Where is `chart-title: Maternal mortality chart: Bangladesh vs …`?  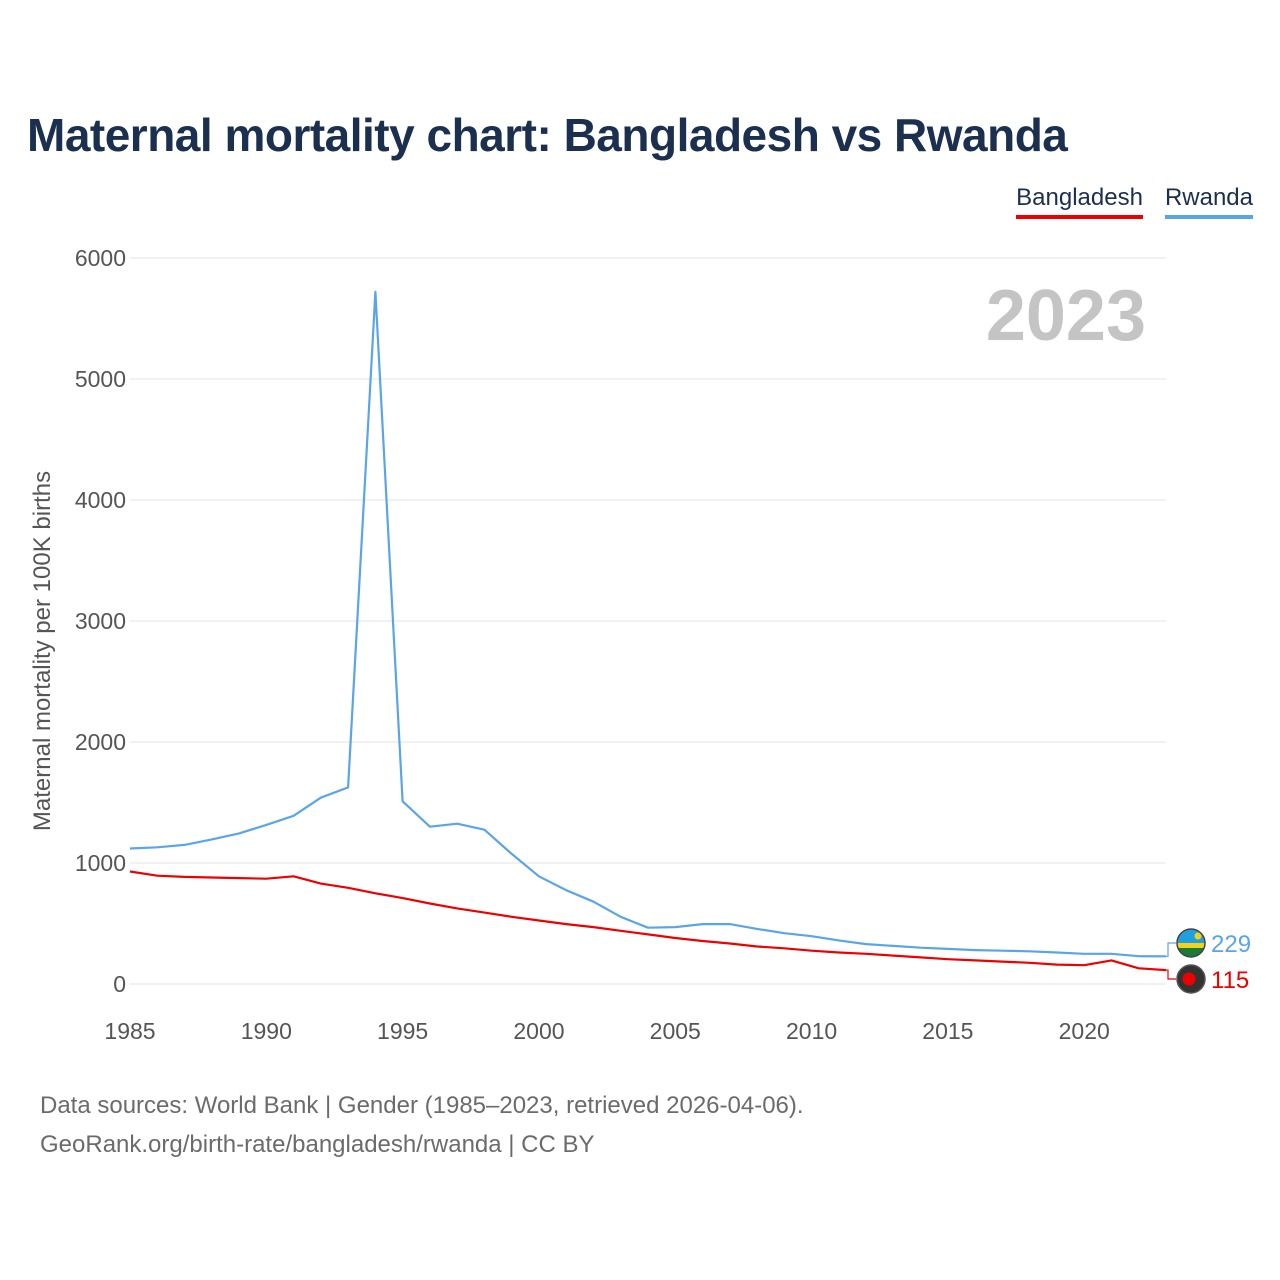
chart-title: Maternal mortality chart: Bangladesh vs … is located at coordinates (547, 135).